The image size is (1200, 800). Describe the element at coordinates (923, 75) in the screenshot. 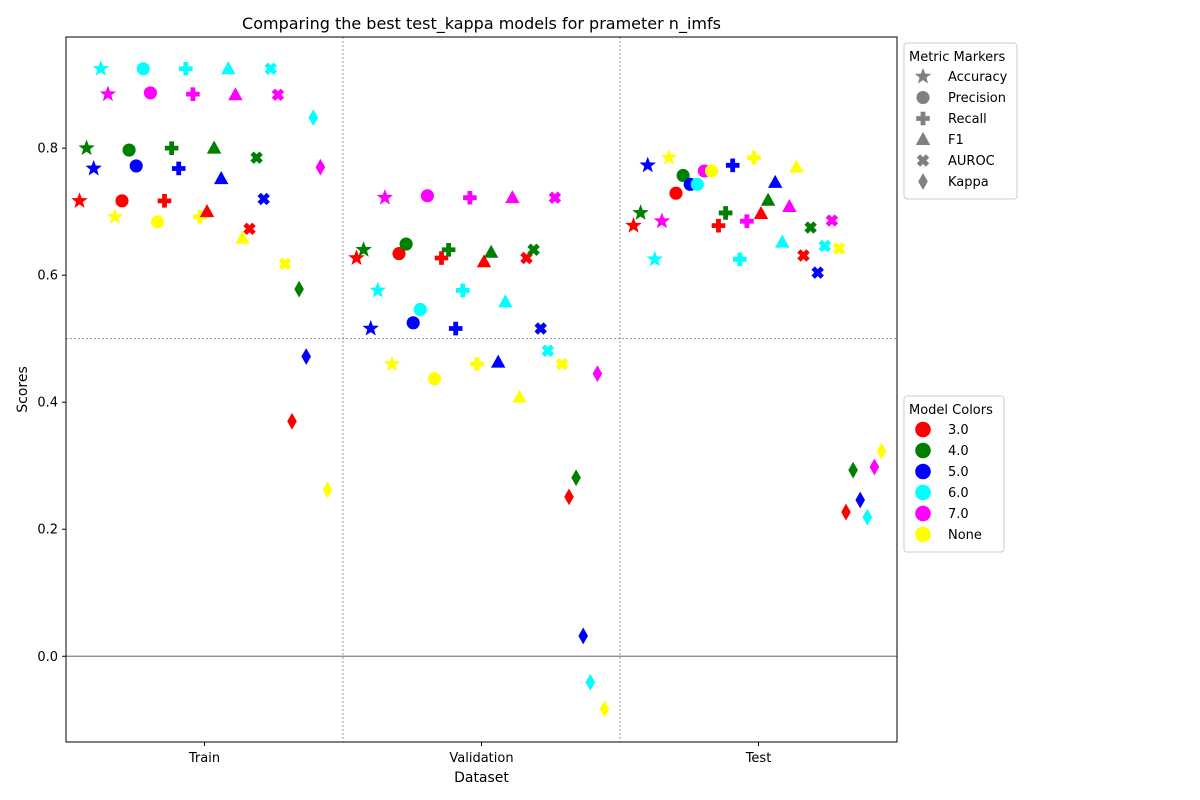

I see `legend-marker-accuracy` at that location.